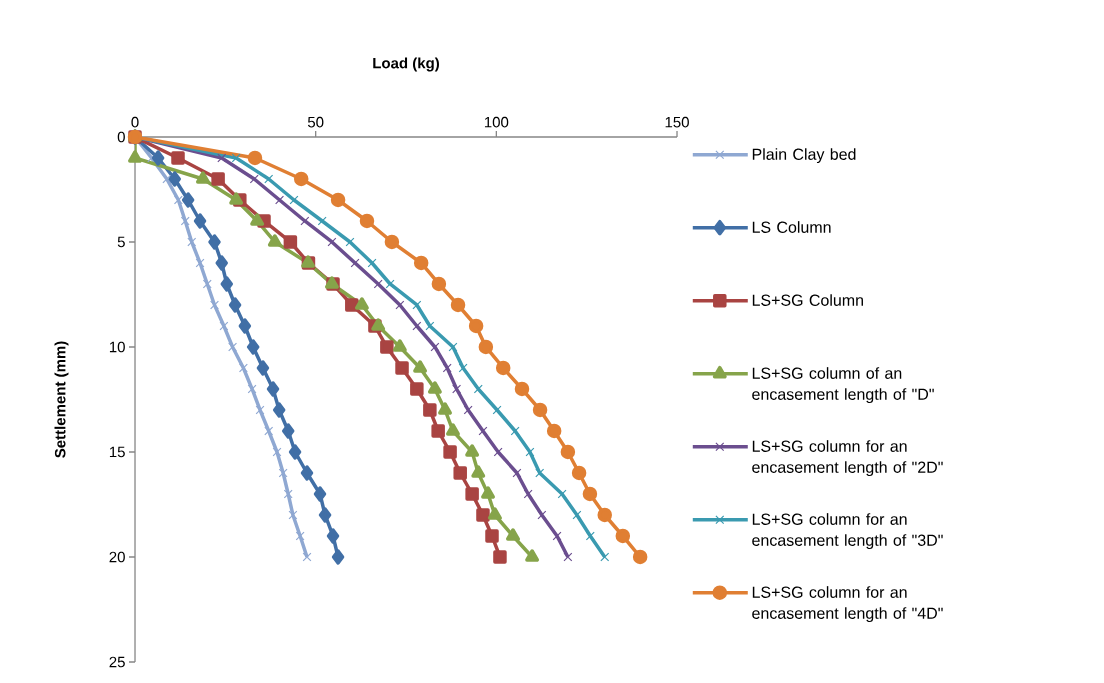 This screenshot has width=1104, height=683. Describe the element at coordinates (315, 122) in the screenshot. I see `x-tick-label: 50` at that location.